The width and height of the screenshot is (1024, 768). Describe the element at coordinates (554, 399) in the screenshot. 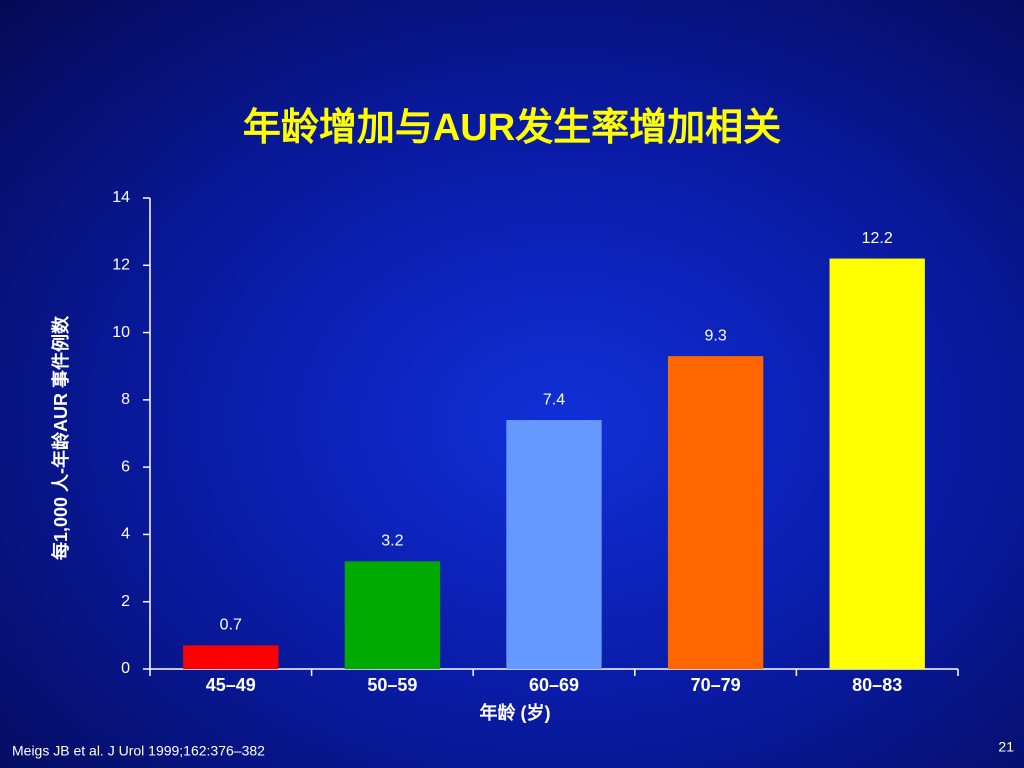

I see `data-label: 7.4` at that location.